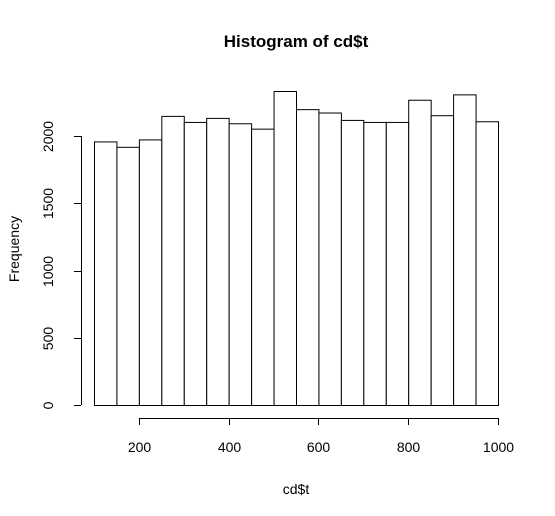  What do you see at coordinates (321, 436) in the screenshot?
I see `x-axis: 200 400 600 800 1000` at bounding box center [321, 436].